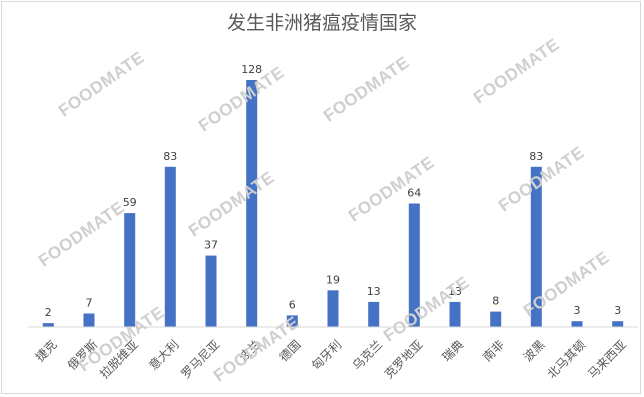 The height and width of the screenshot is (397, 644). What do you see at coordinates (292, 304) in the screenshot?
I see `value-label-6: 6` at bounding box center [292, 304].